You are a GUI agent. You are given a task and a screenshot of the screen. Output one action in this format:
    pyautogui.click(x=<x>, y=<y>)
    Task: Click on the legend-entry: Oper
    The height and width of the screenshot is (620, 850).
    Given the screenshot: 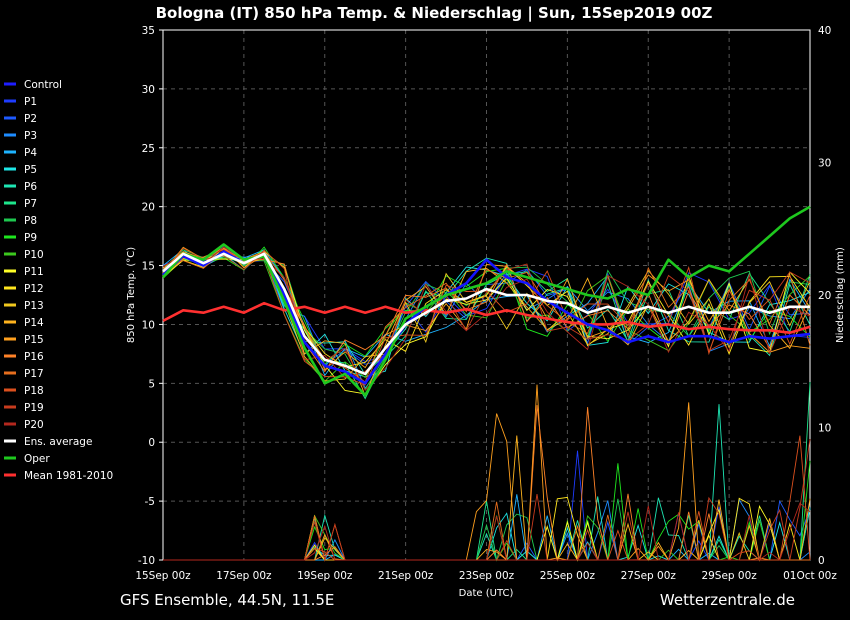 What is the action you would take?
    pyautogui.click(x=37, y=459)
    